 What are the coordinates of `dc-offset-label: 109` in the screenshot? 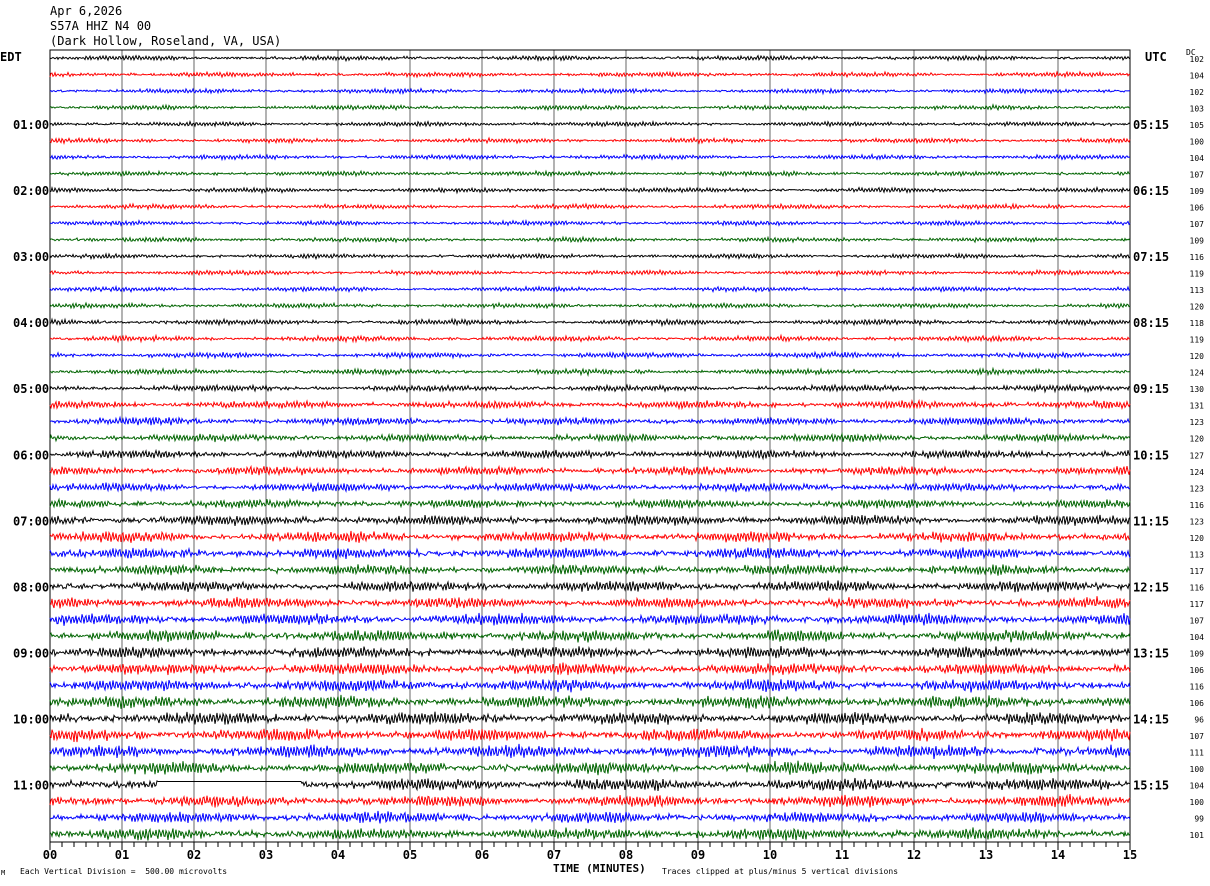 It's located at (1197, 653).